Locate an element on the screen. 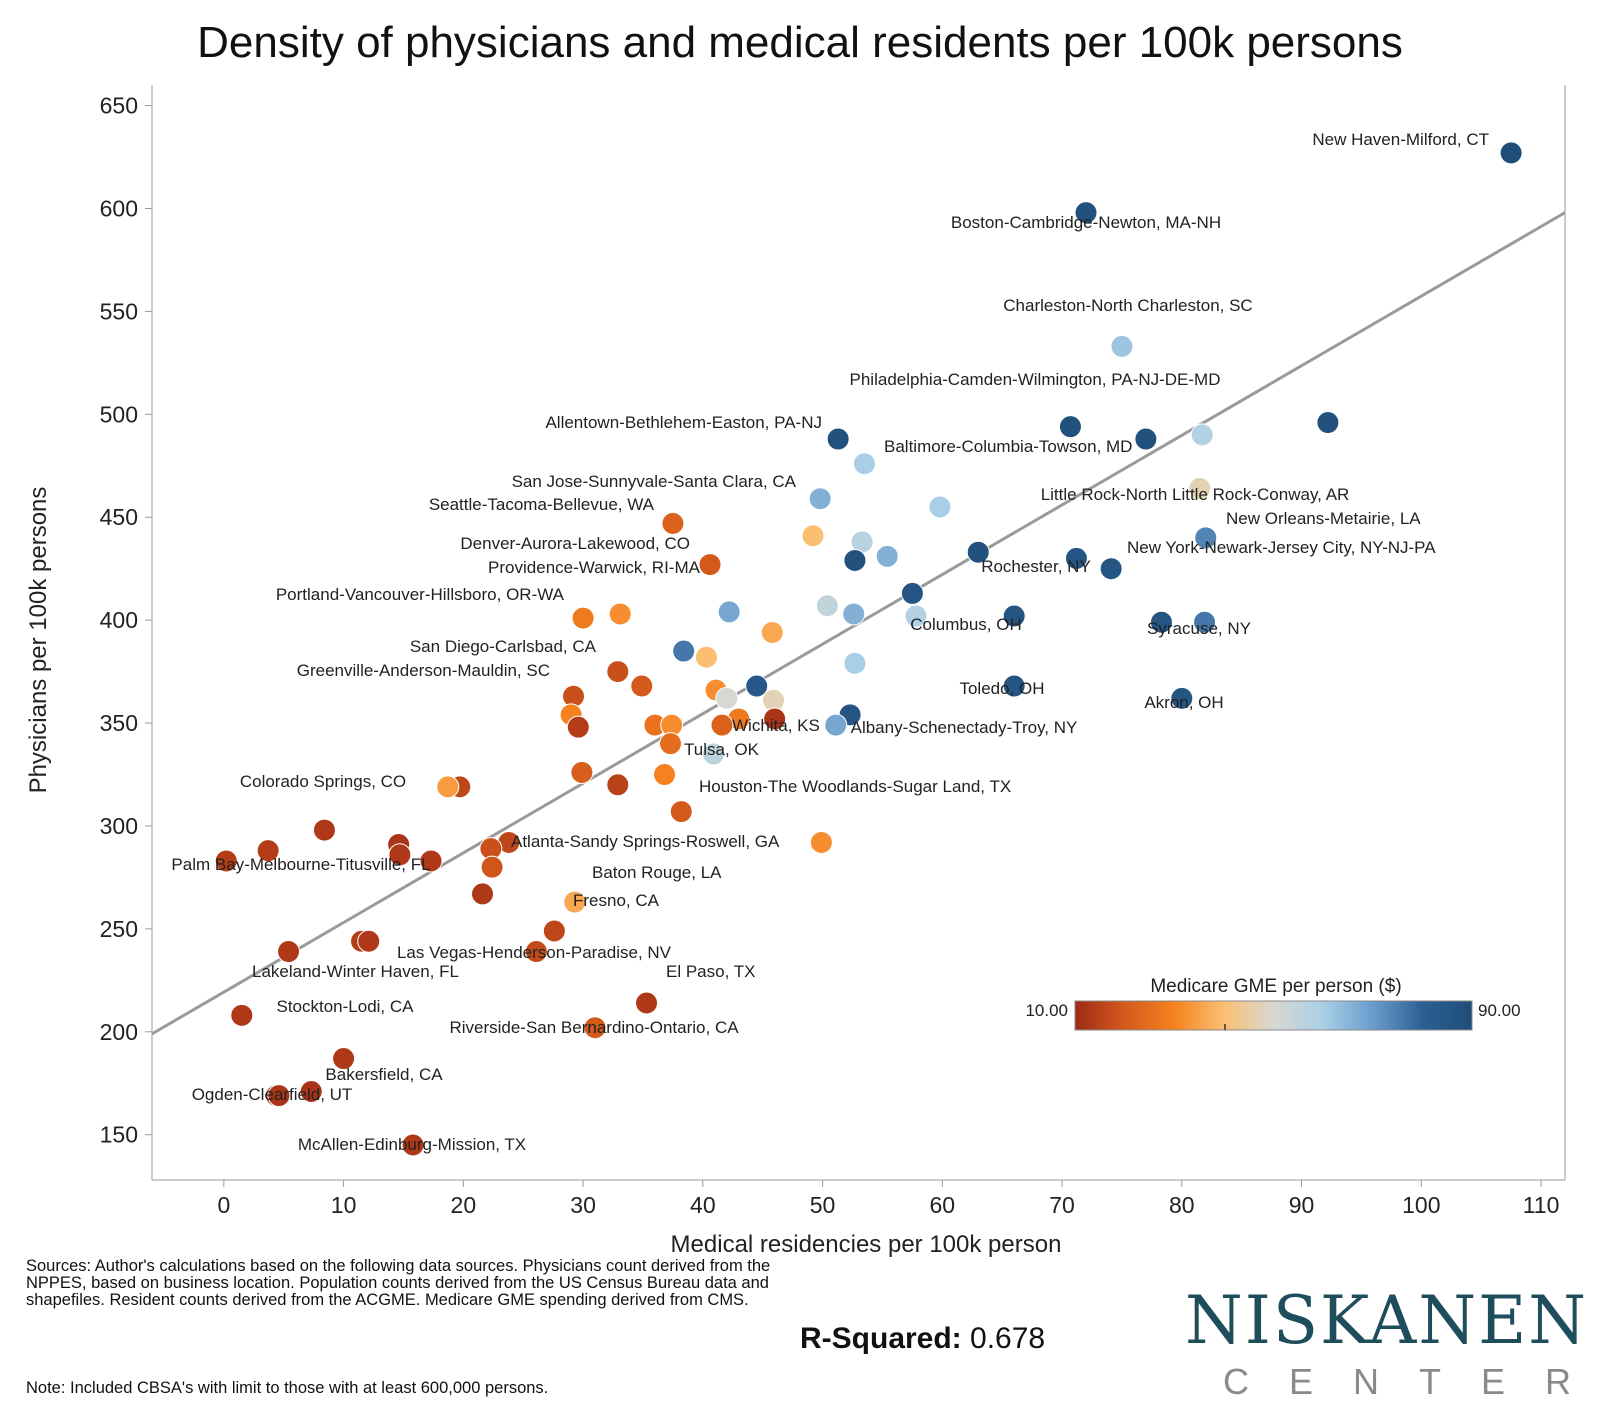  x-tick-label: 100 is located at coordinates (1421, 1205).